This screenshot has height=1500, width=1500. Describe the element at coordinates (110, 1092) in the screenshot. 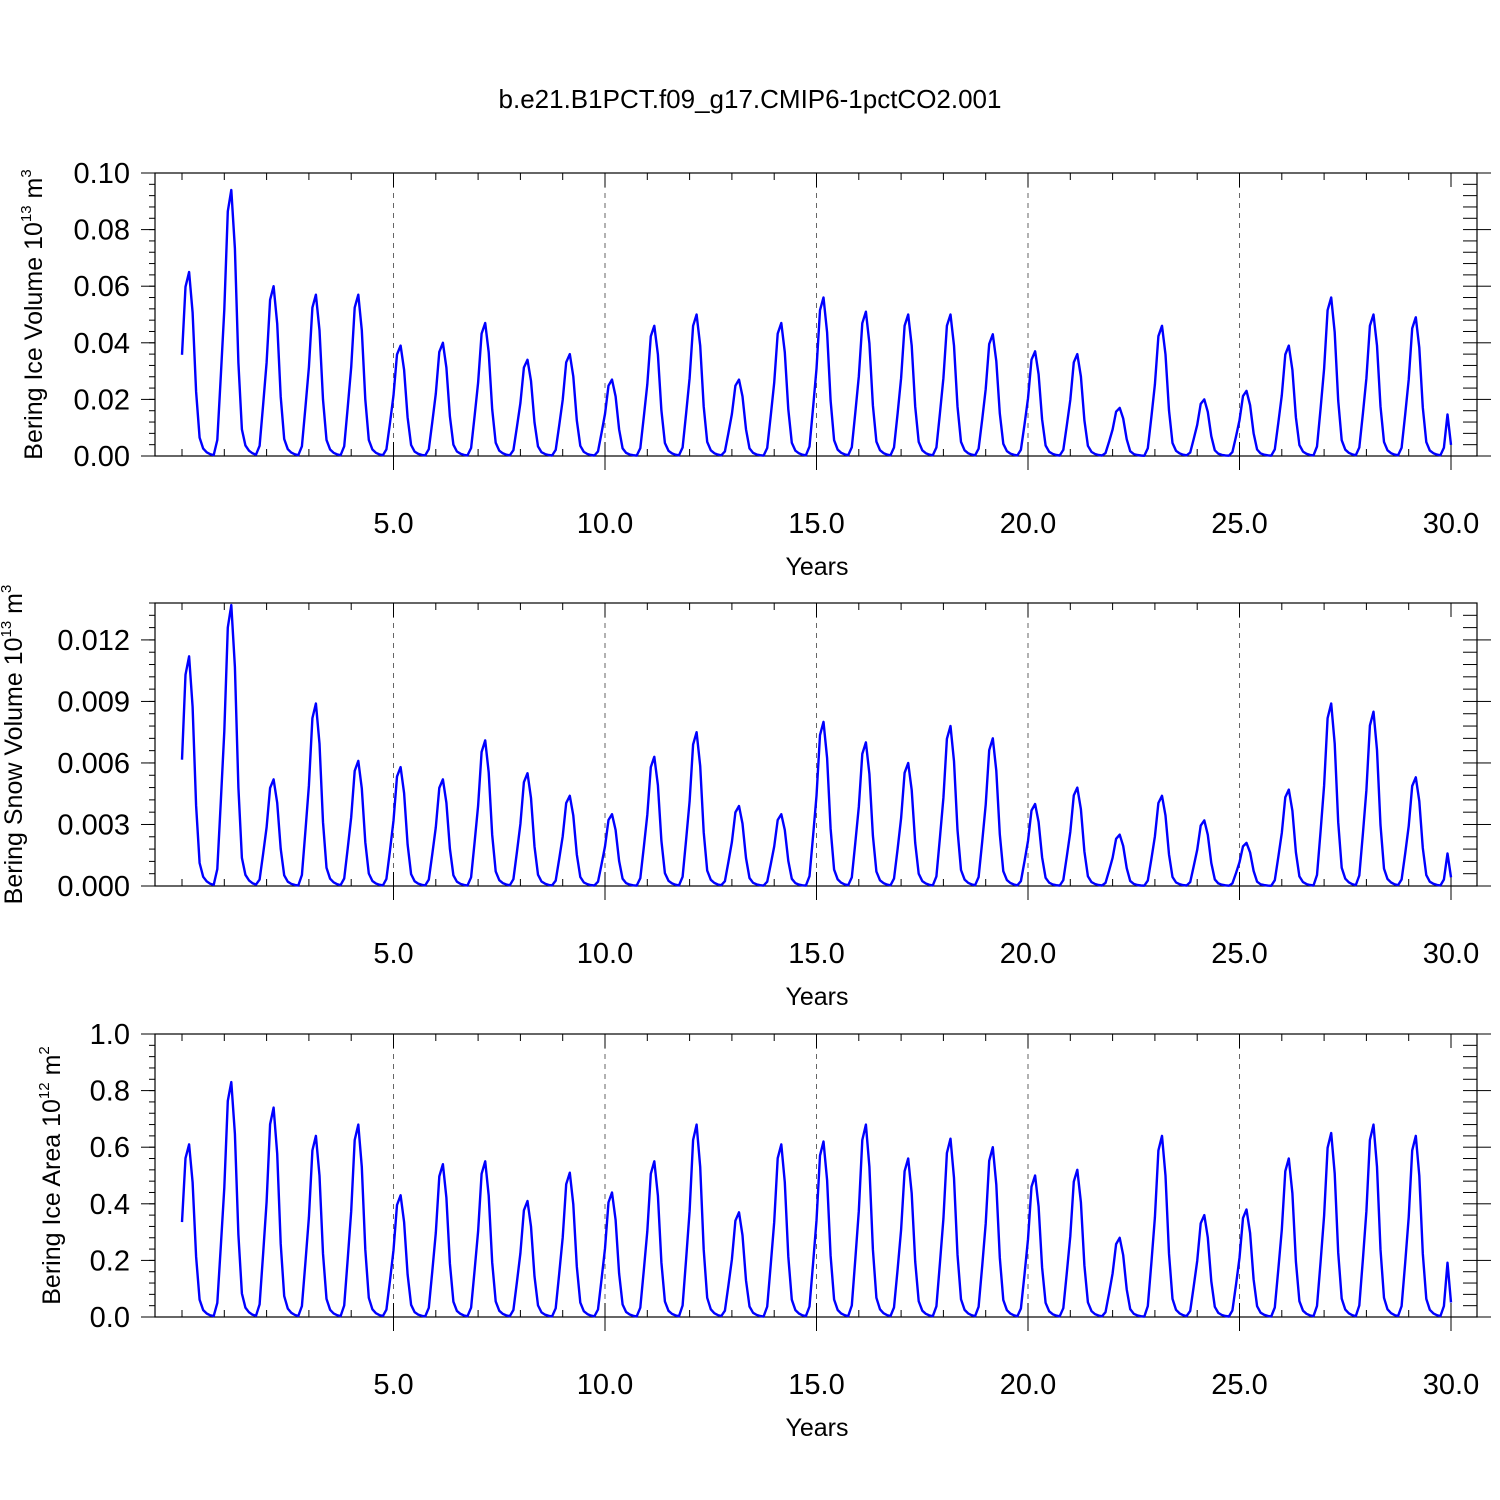

I see `y-tick-label: 0.8` at that location.